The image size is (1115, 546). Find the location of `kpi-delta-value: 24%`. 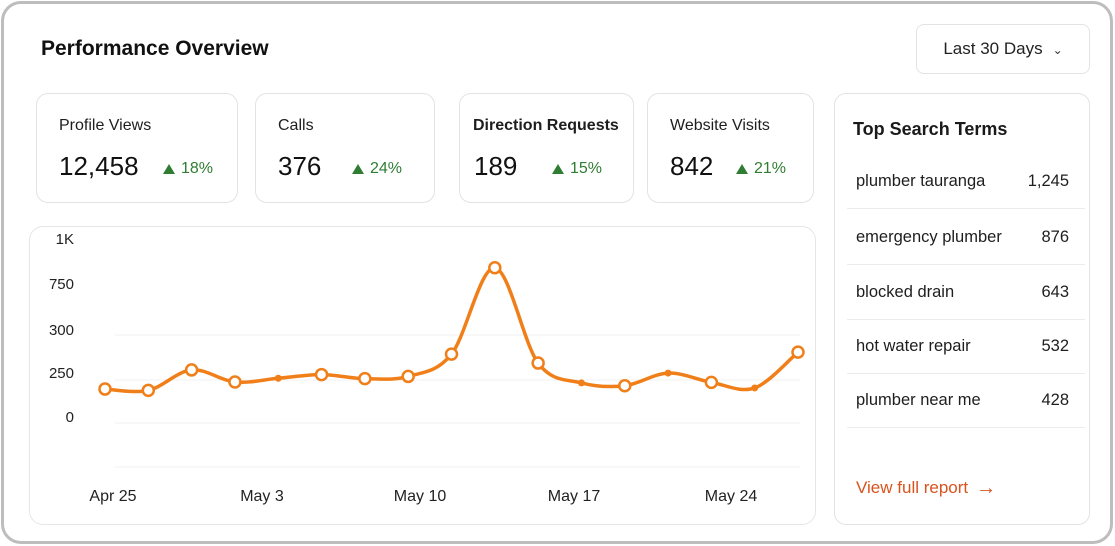

kpi-delta-value: 24% is located at coordinates (386, 168).